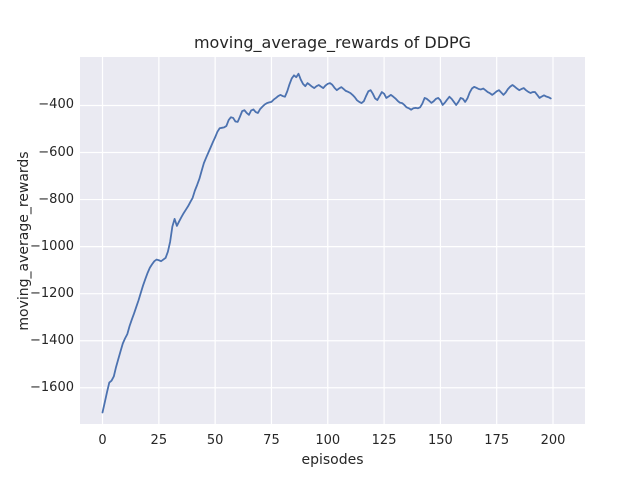 This screenshot has height=480, width=640. I want to click on x-tick-label: 25, so click(159, 440).